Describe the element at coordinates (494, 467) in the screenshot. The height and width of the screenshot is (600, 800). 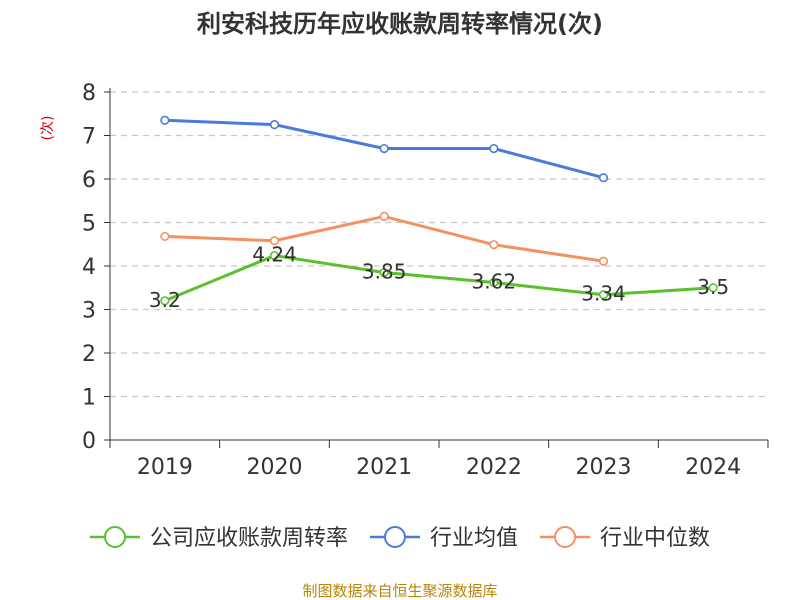
I see `x-tick-label: 2022` at that location.